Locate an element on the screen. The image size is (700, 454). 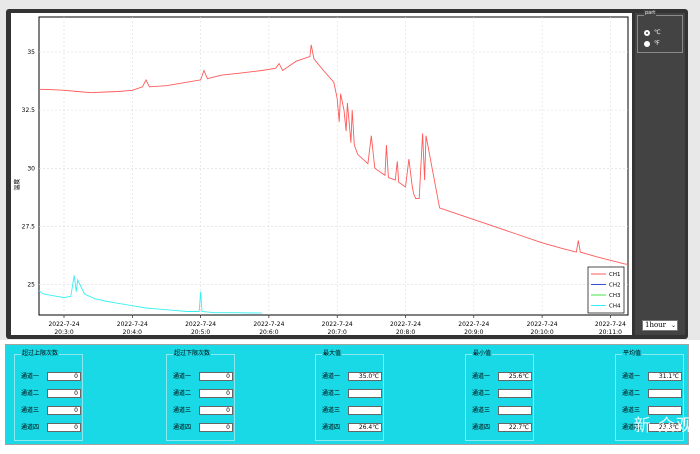
watermark-logo: 新 众观 is located at coordinates (663, 426).